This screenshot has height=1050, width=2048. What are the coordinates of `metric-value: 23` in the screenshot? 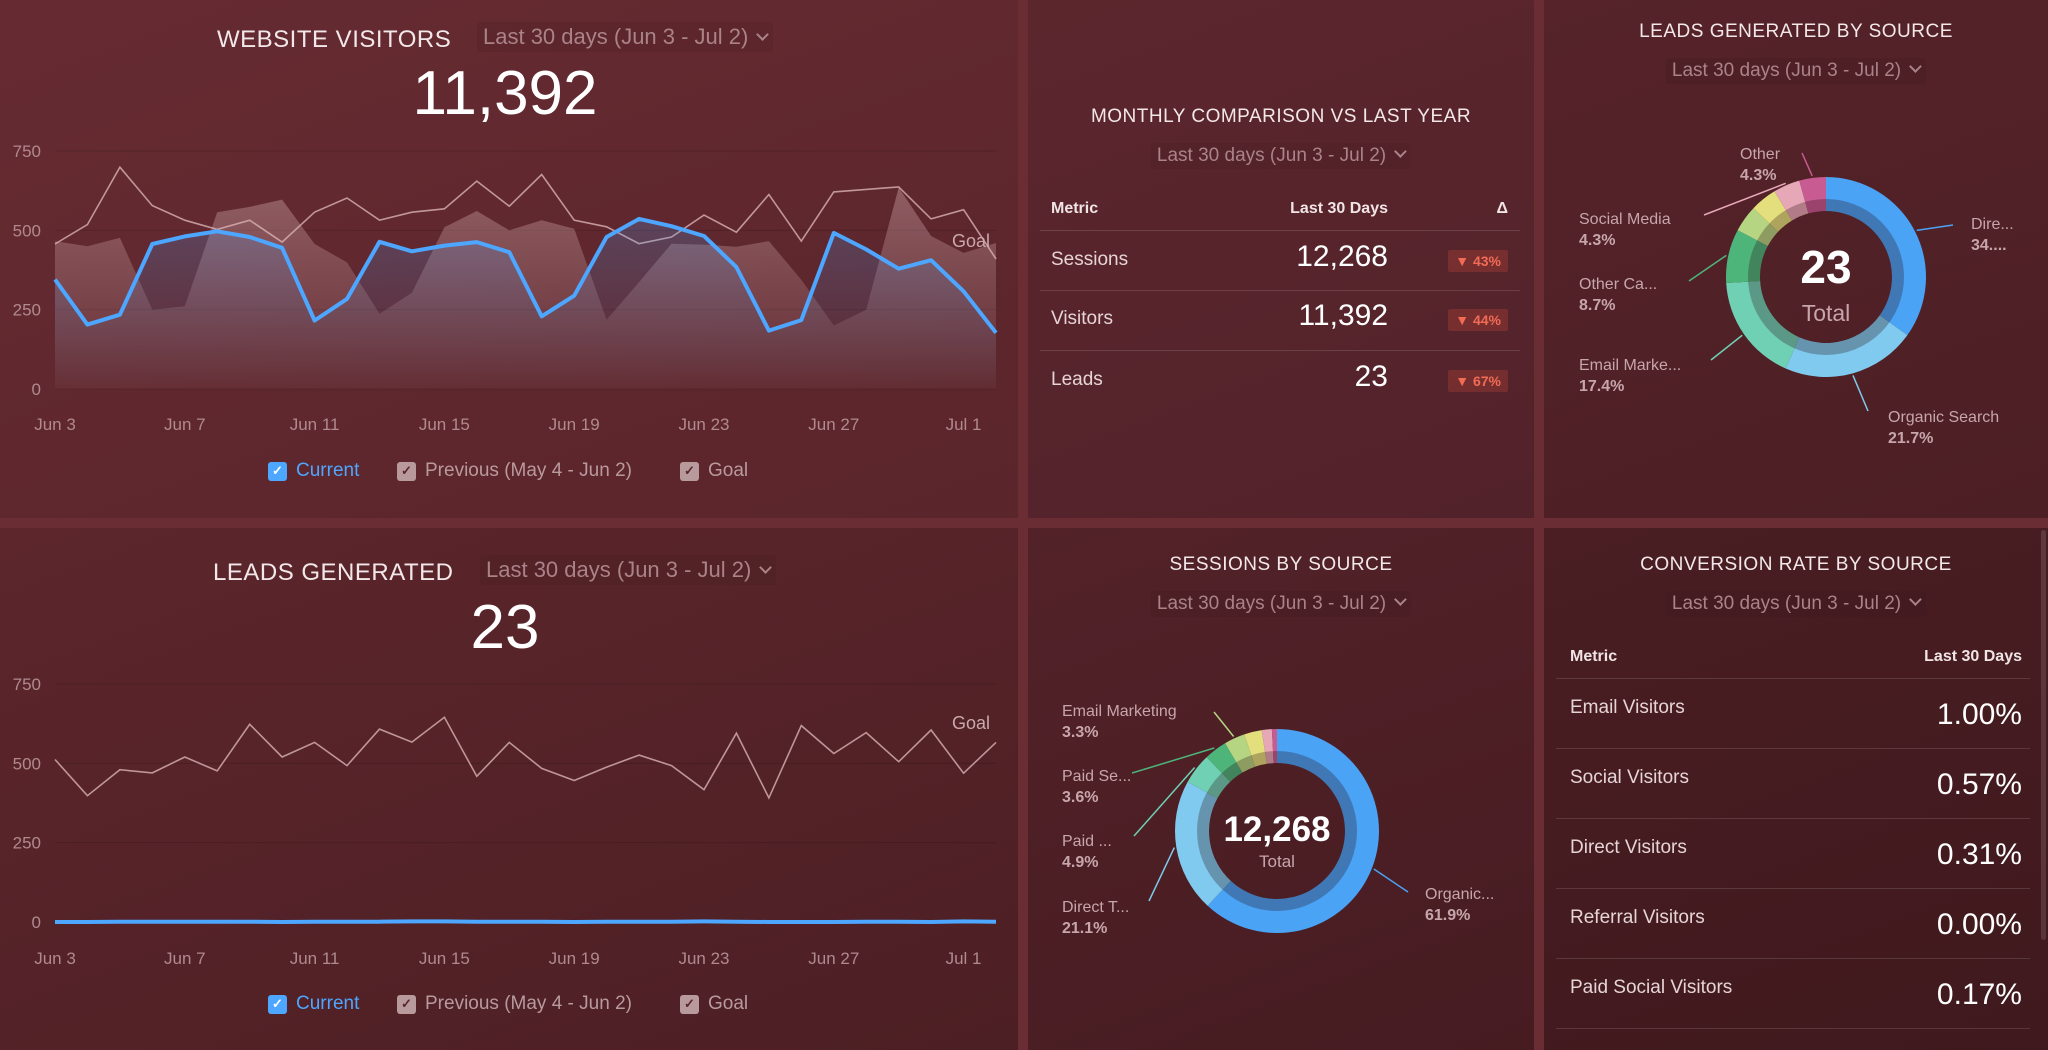 It's located at (1371, 376).